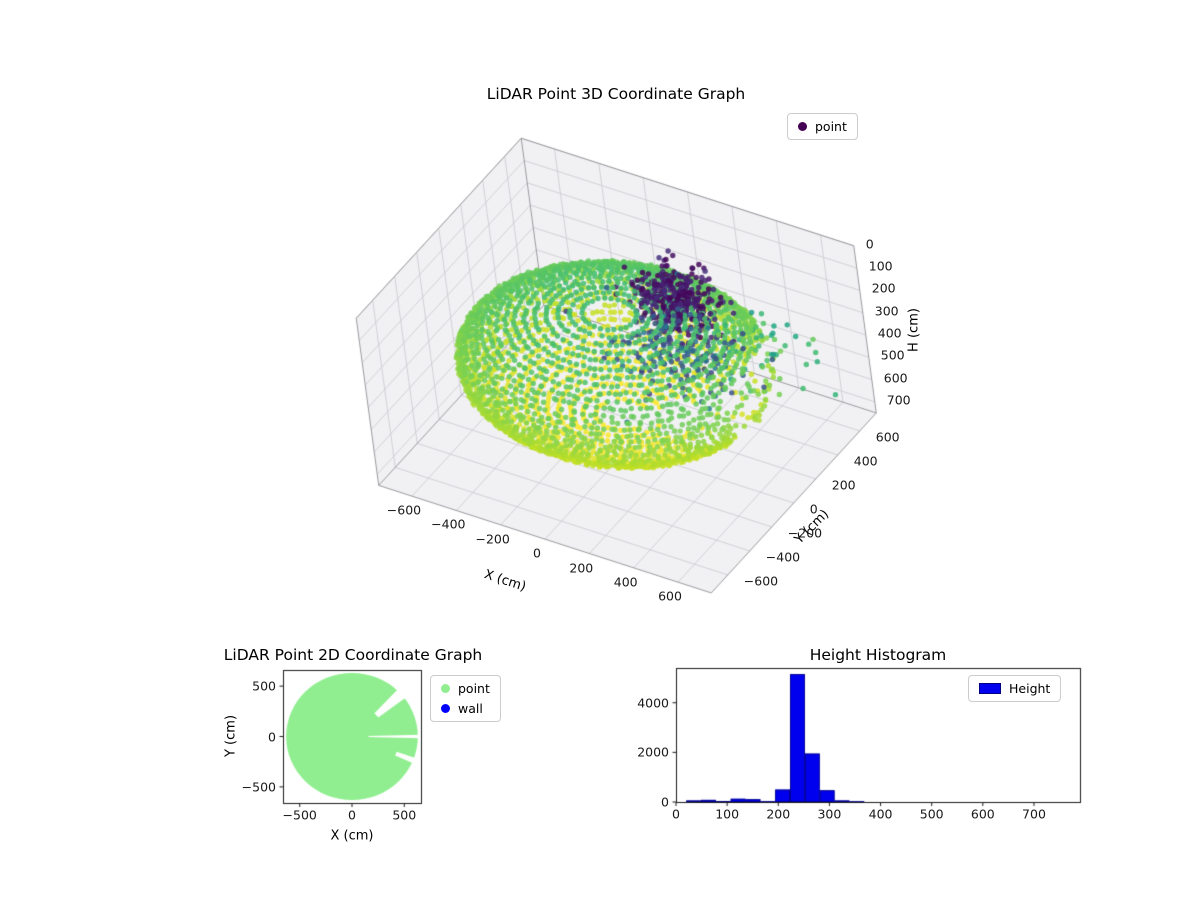 The width and height of the screenshot is (1200, 900). Describe the element at coordinates (616, 94) in the screenshot. I see `plot3d-title: LiDAR Point 3D Coordinate Graph` at that location.